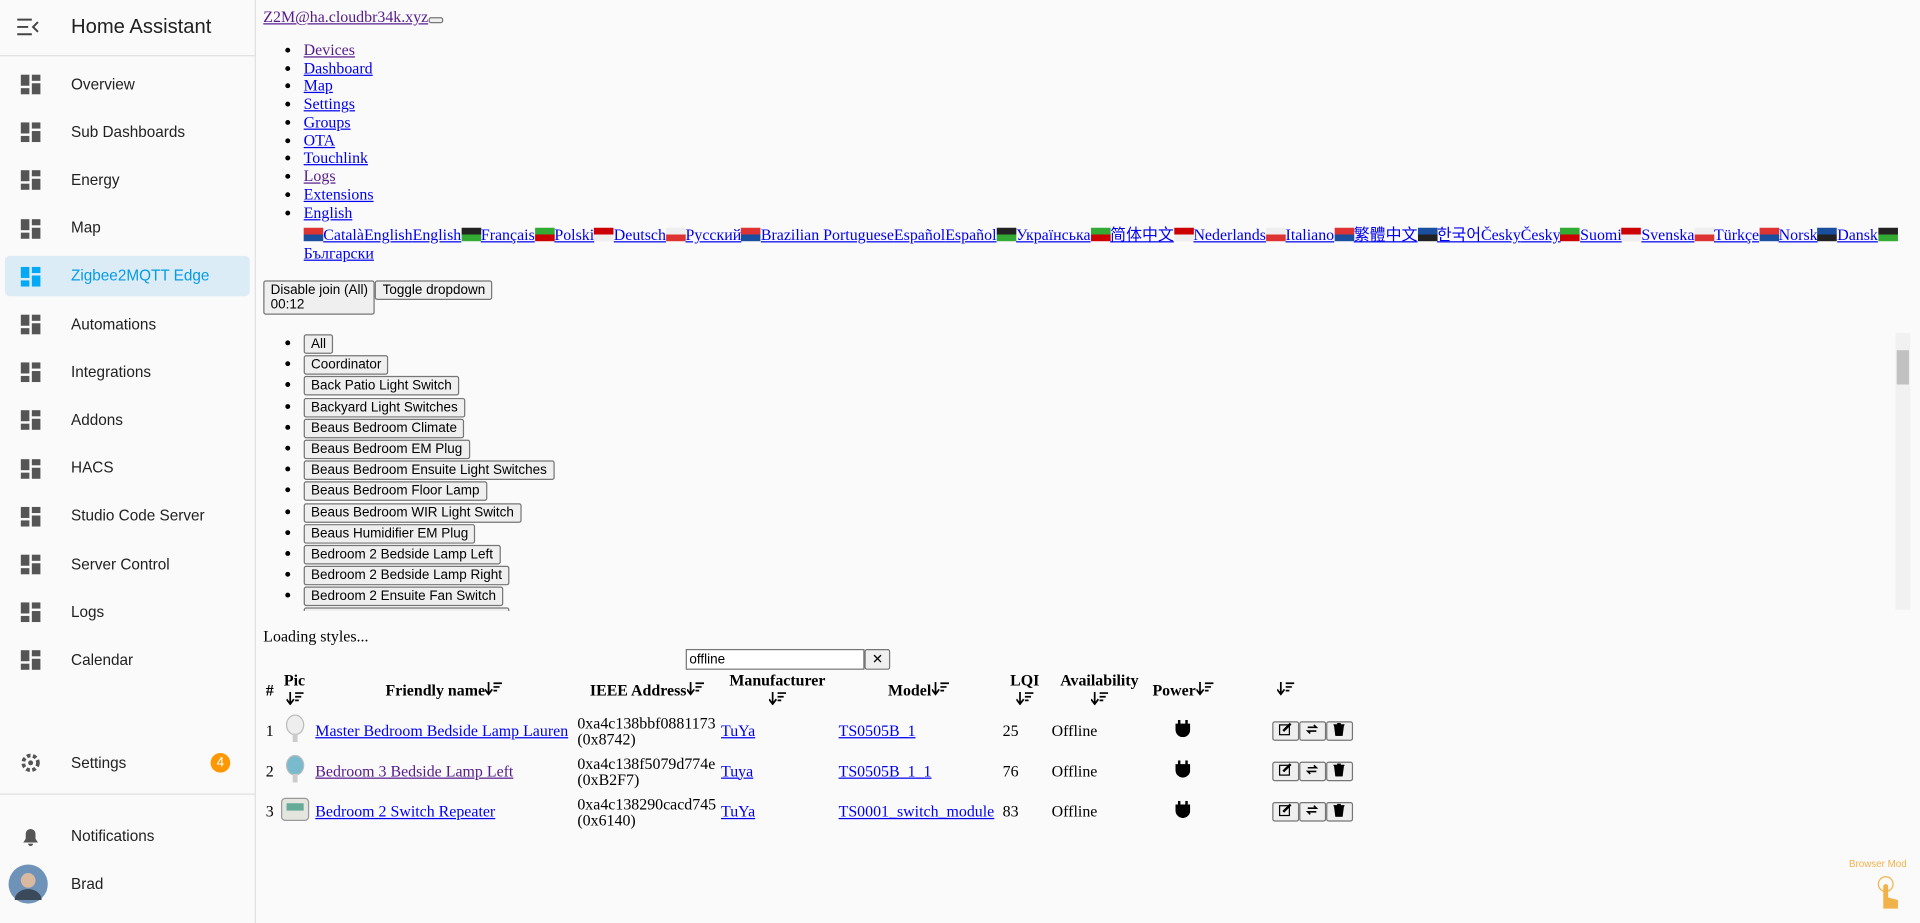 This screenshot has height=923, width=1920. I want to click on manufacturer-link: Tuya, so click(737, 770).